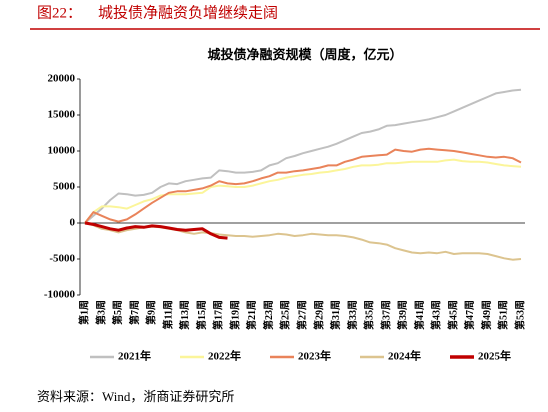 This screenshot has height=412, width=548. Describe the element at coordinates (62, 115) in the screenshot. I see `y-tick-label: 15000` at that location.